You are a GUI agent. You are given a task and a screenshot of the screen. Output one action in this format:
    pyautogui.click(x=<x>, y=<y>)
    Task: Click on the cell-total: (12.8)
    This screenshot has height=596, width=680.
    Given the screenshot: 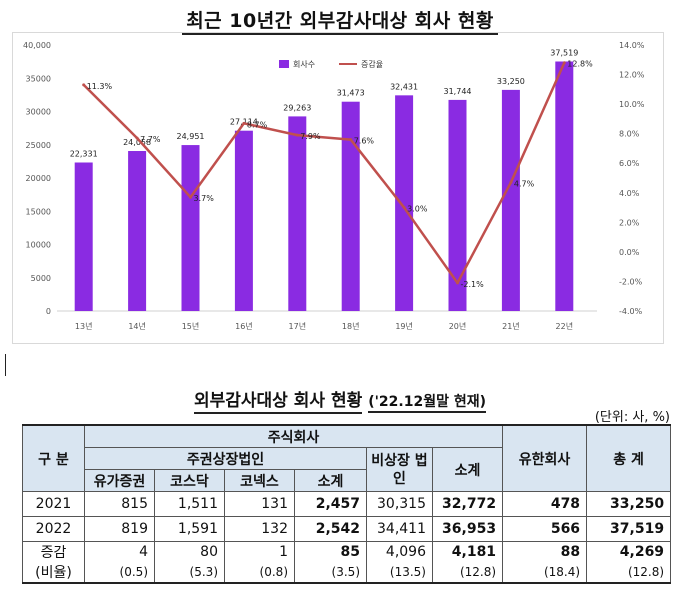 What is the action you would take?
    pyautogui.click(x=629, y=573)
    